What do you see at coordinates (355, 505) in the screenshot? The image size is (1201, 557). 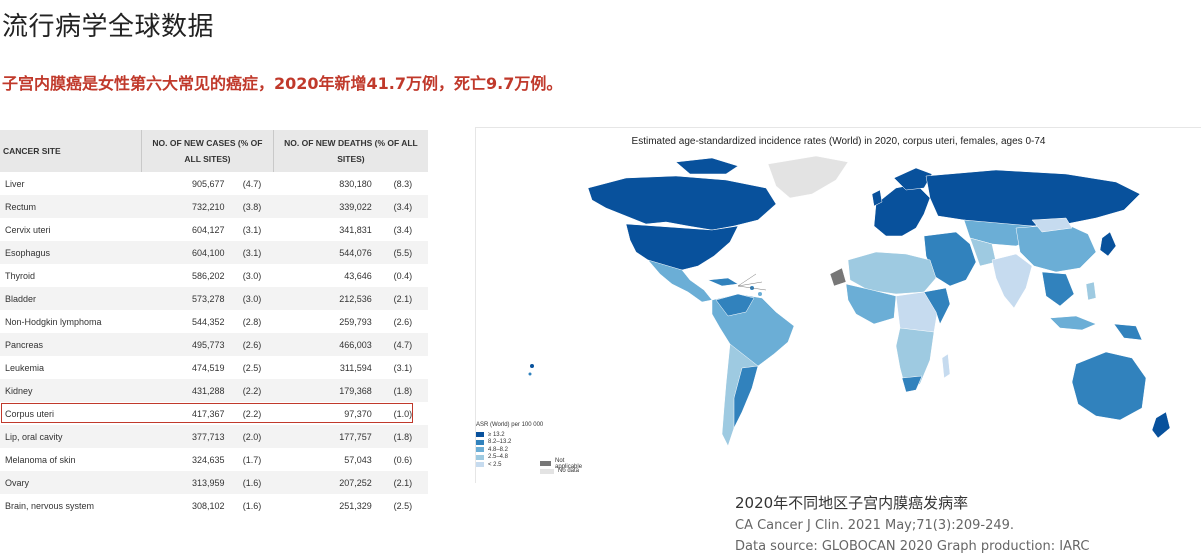 I see `cell-new-deaths: 251,329` at bounding box center [355, 505].